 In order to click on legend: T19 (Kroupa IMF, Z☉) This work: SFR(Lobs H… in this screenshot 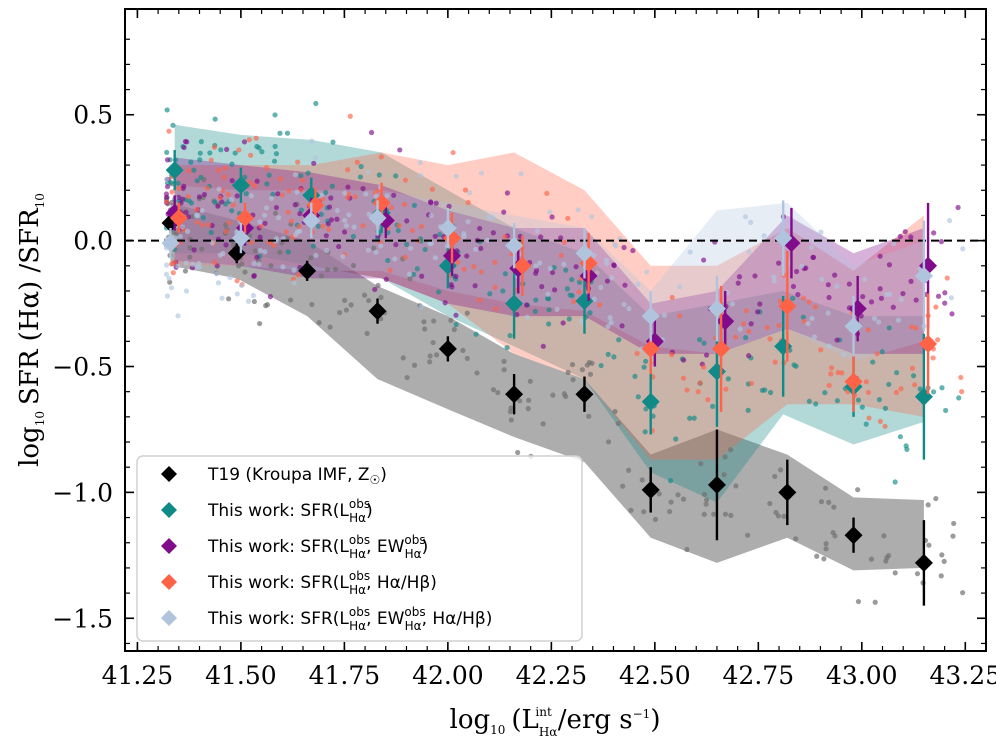, I will do `click(359, 548)`.